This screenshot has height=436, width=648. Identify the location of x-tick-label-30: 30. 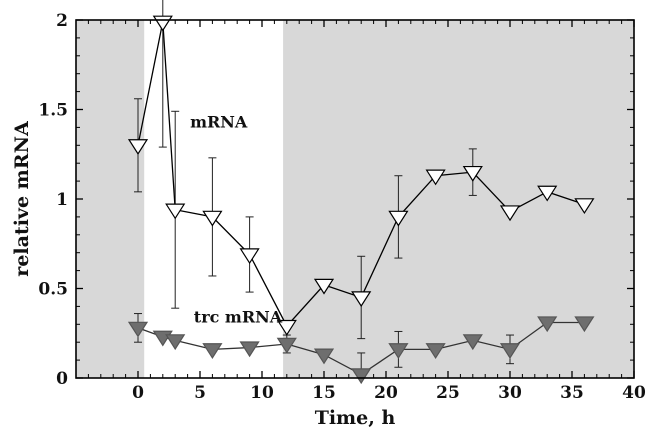
(510, 393).